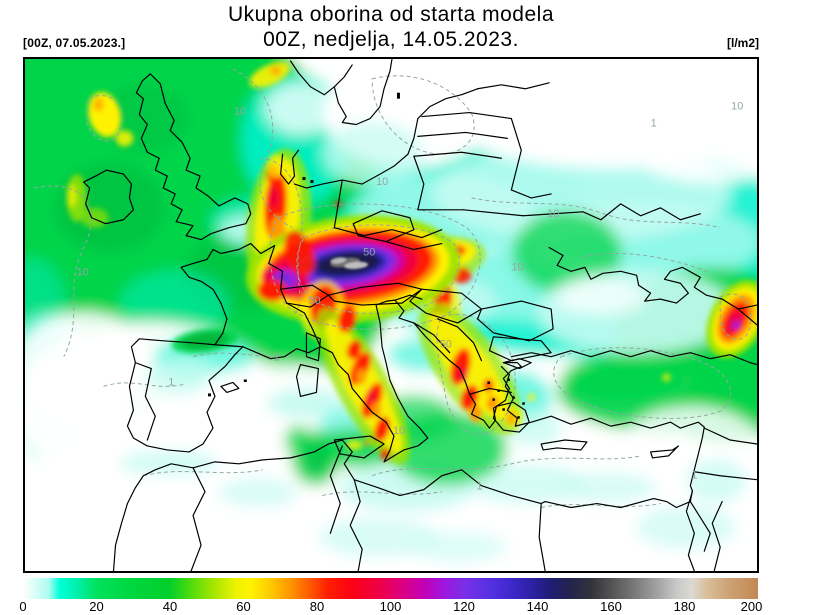 The height and width of the screenshot is (615, 820). What do you see at coordinates (304, 296) in the screenshot?
I see `switzerland-border` at bounding box center [304, 296].